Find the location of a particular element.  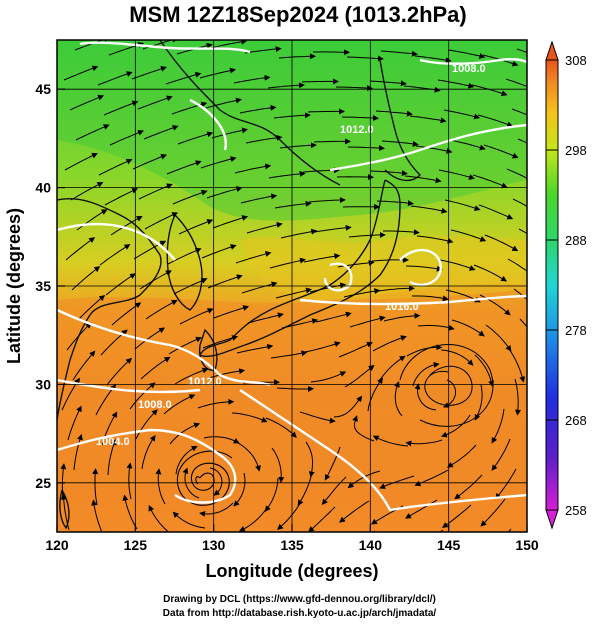

mild-region is located at coordinates (383, 268).